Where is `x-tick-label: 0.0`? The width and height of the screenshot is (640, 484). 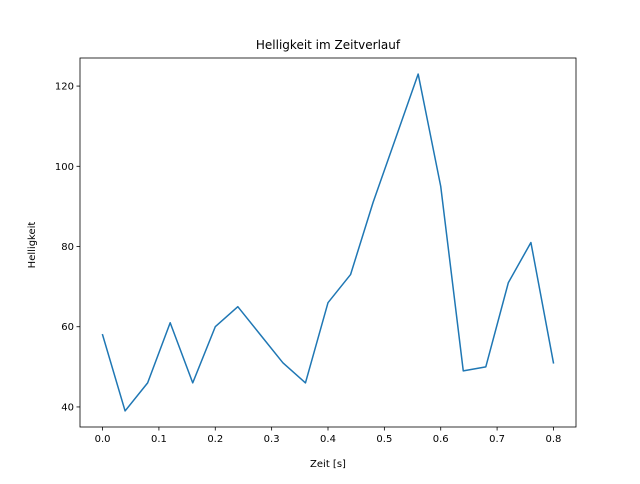
x-tick-label: 0.0 is located at coordinates (103, 439).